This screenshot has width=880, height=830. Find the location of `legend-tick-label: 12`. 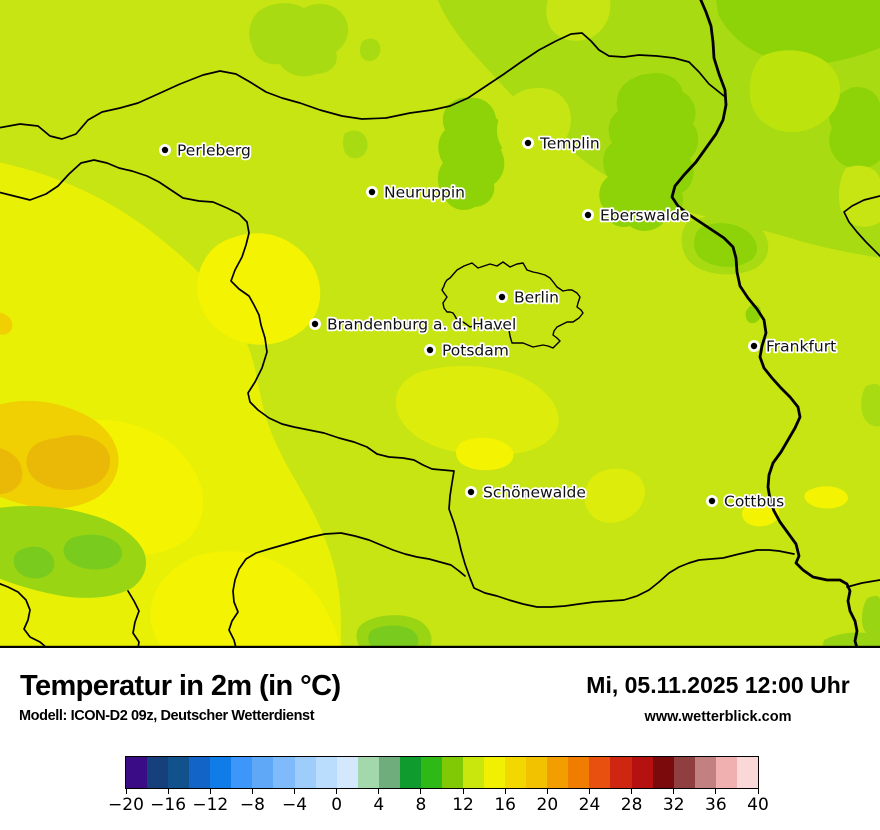

legend-tick-label: 12 is located at coordinates (463, 805).